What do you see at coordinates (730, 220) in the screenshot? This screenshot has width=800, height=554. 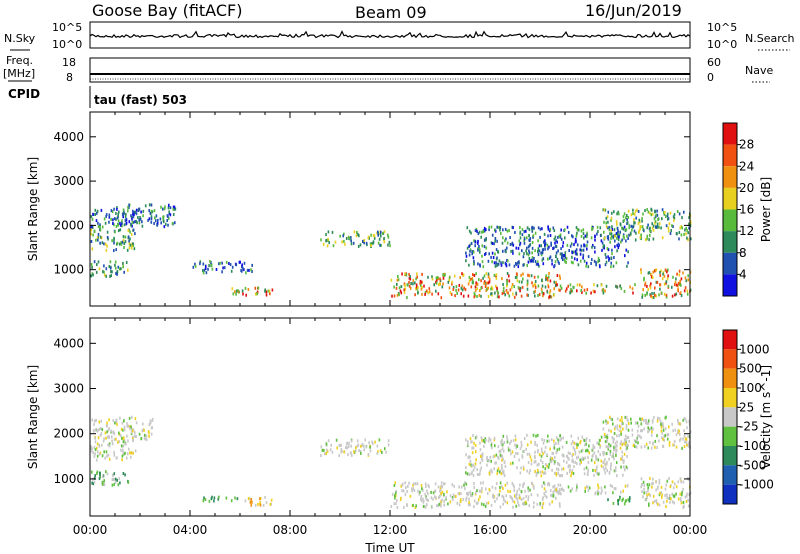 I see `colorbar-swatch` at bounding box center [730, 220].